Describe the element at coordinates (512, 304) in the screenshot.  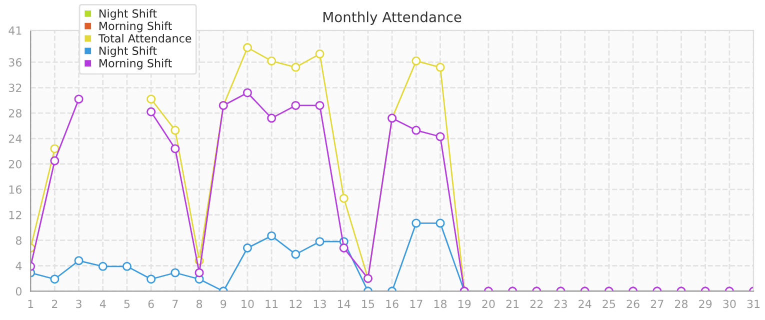
I see `x-tick-label: 21` at that location.